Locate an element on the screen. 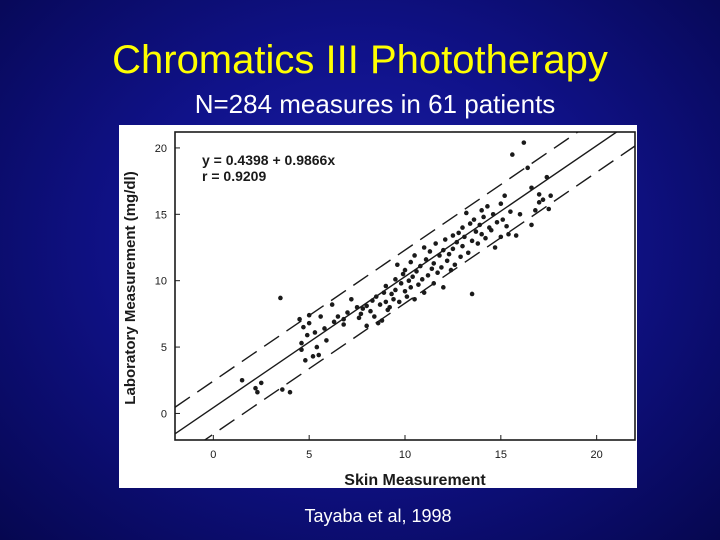  slide-title: Chromatics III Phototherapy is located at coordinates (360, 60).